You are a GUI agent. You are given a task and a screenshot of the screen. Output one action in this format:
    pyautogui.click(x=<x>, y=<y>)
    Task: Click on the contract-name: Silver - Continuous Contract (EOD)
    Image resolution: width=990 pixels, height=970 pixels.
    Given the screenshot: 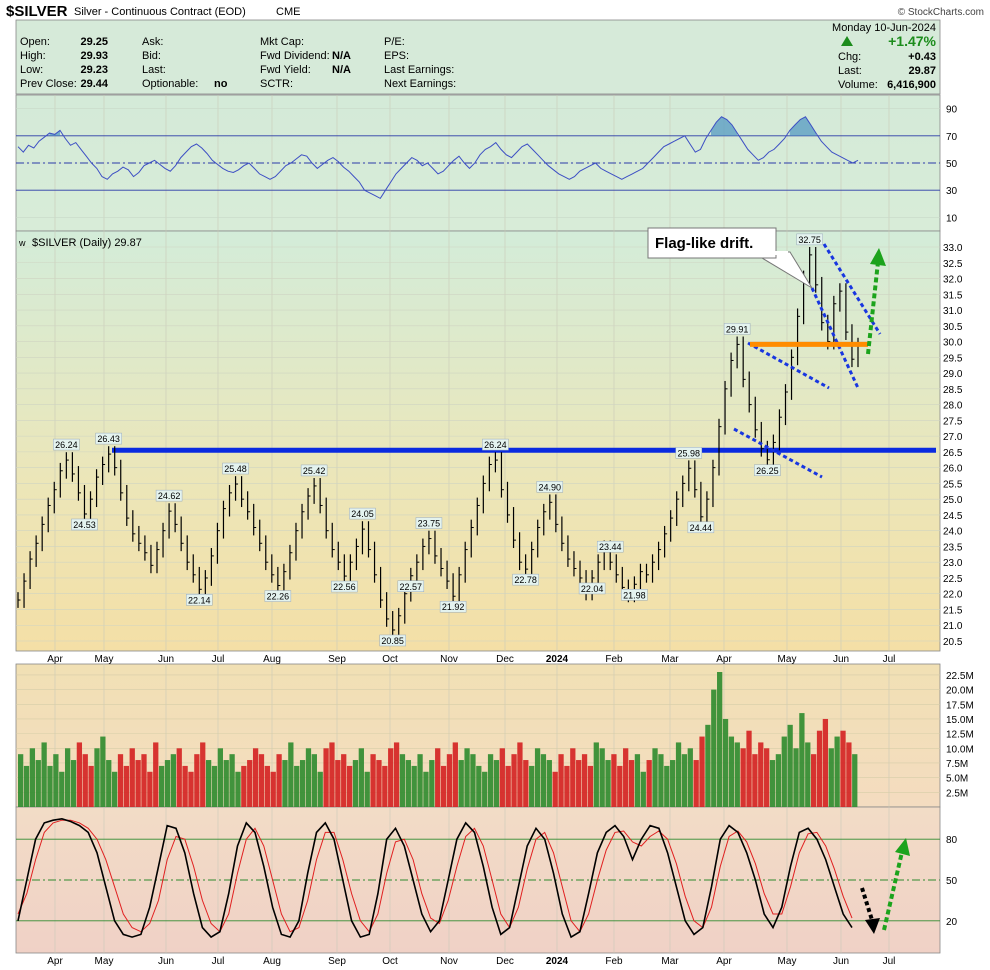 What is the action you would take?
    pyautogui.click(x=160, y=12)
    